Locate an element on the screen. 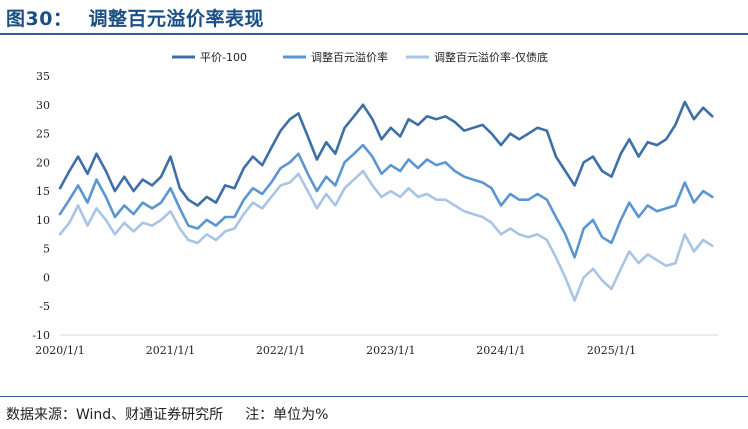 The height and width of the screenshot is (429, 748). title-divider is located at coordinates (374, 34).